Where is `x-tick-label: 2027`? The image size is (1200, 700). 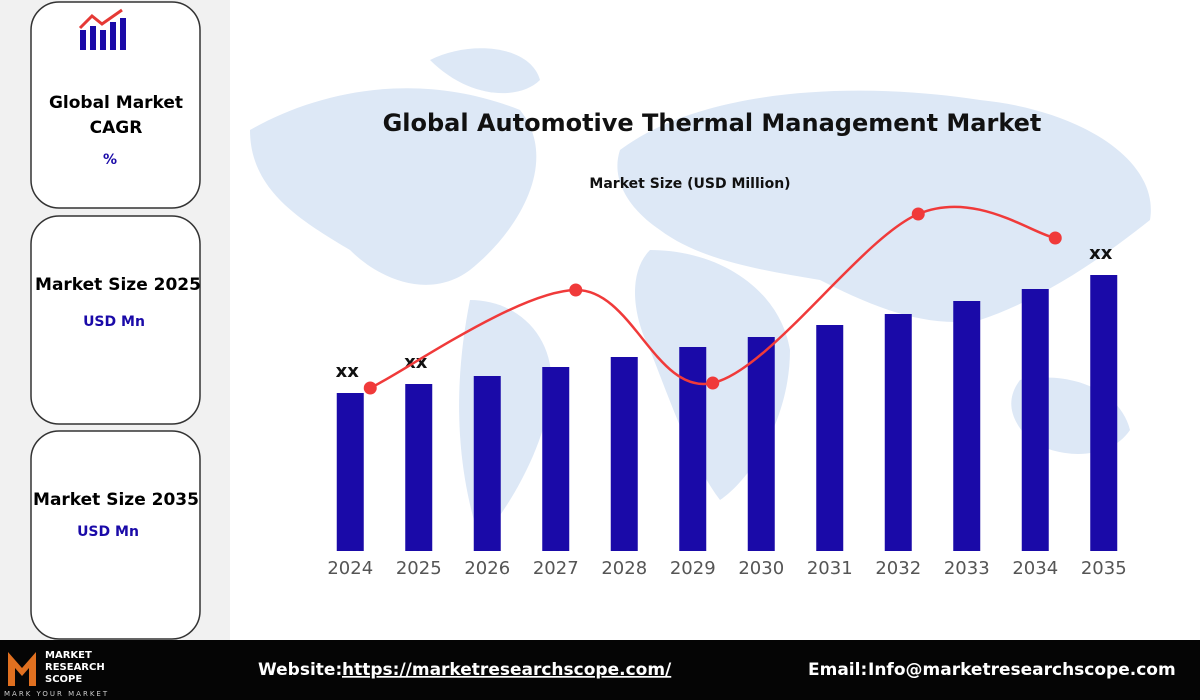 x-tick-label: 2027 is located at coordinates (556, 568).